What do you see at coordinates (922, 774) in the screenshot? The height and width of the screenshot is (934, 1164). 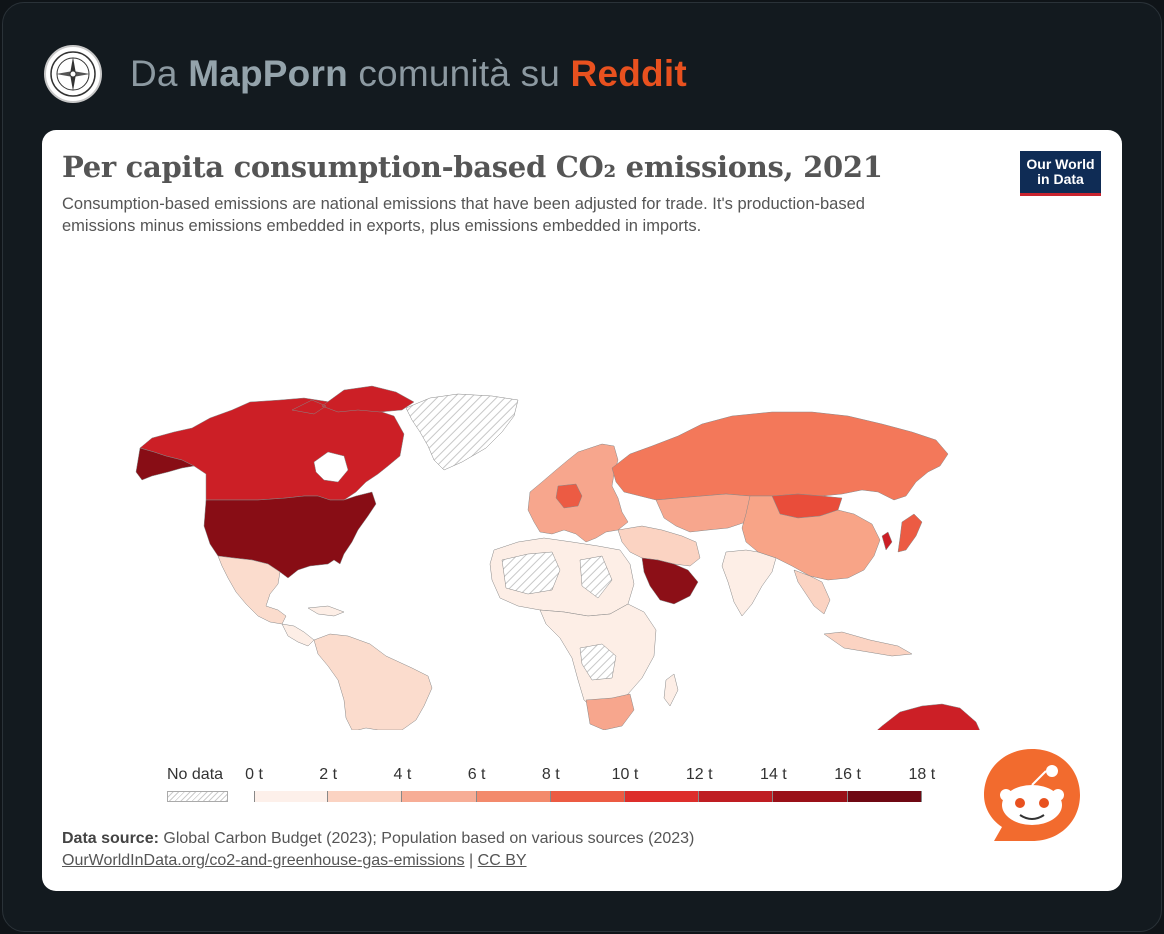 I see `legend-tick-label: 18 t` at bounding box center [922, 774].